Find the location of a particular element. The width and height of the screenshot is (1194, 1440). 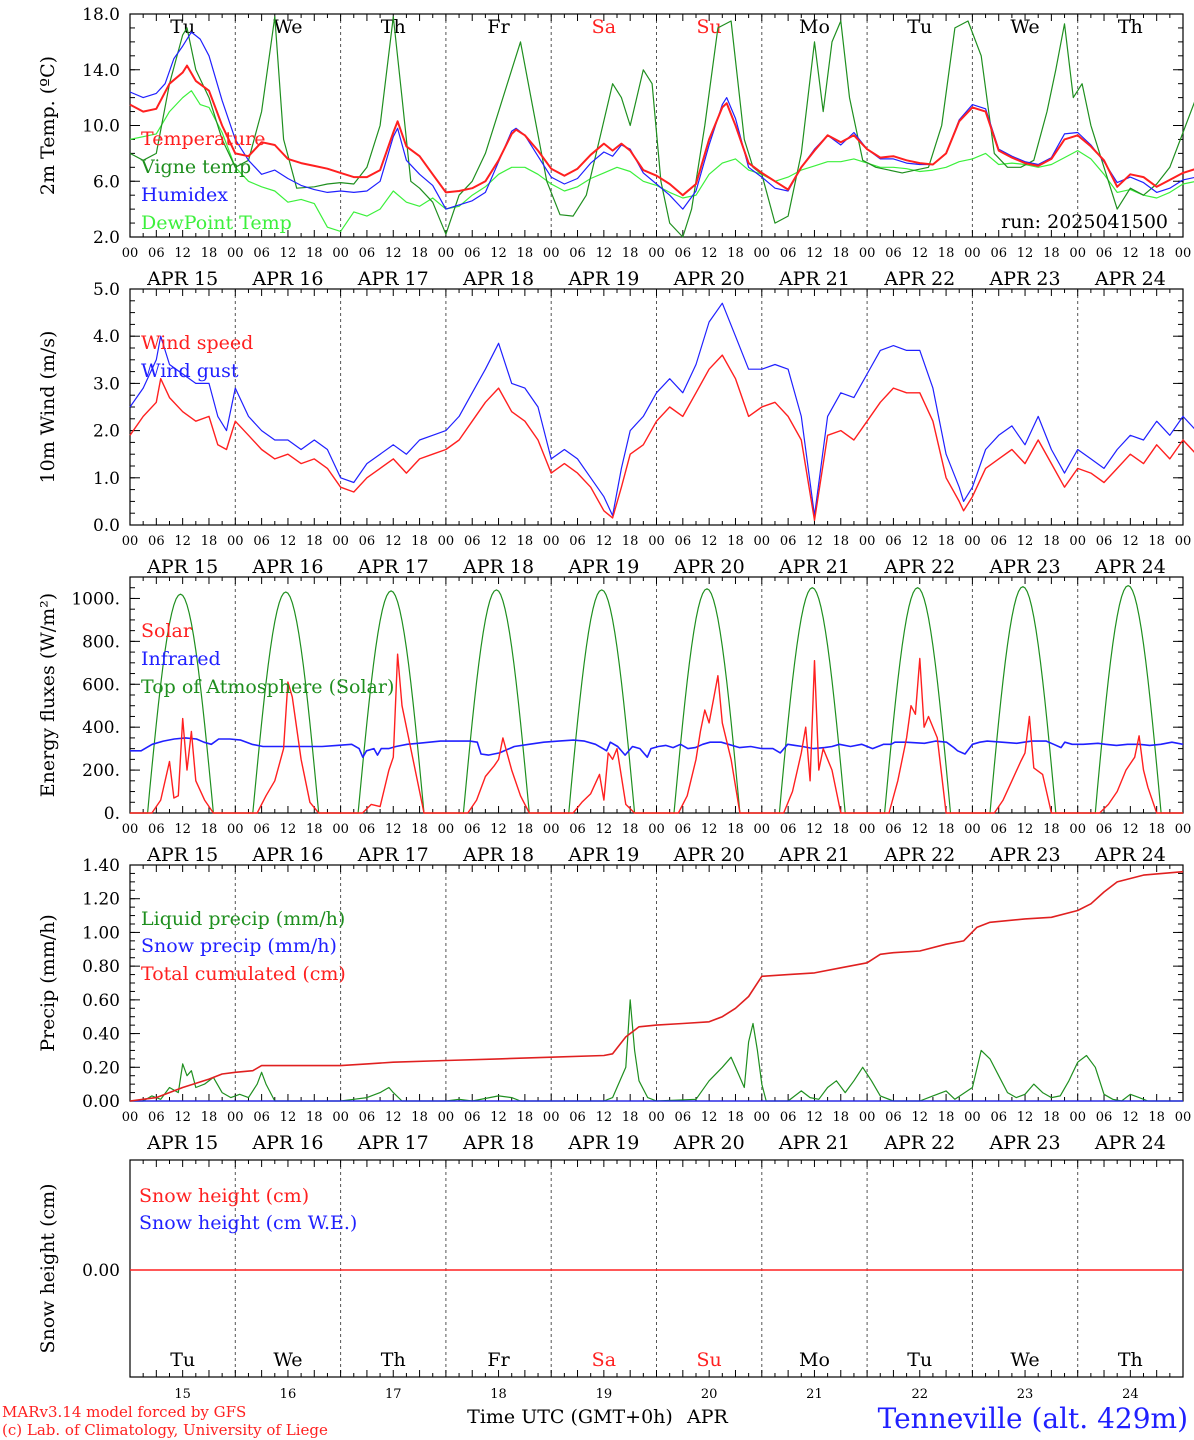

credit-model: MARv3.14 model forced by GFS is located at coordinates (124, 1412).